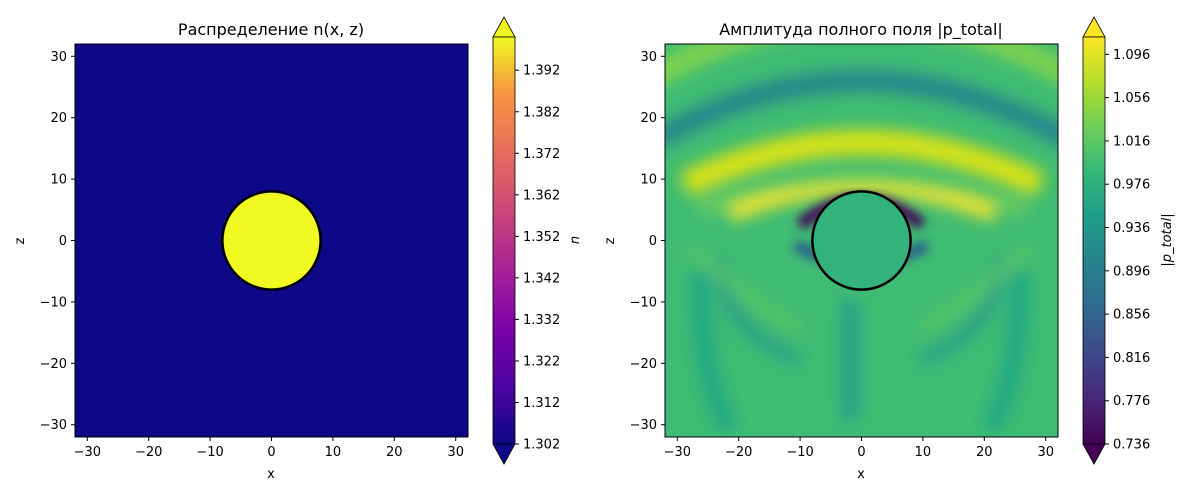 This screenshot has width=1200, height=500. Describe the element at coordinates (1167, 239) in the screenshot. I see `colorbar-label-2: |p_total|` at that location.